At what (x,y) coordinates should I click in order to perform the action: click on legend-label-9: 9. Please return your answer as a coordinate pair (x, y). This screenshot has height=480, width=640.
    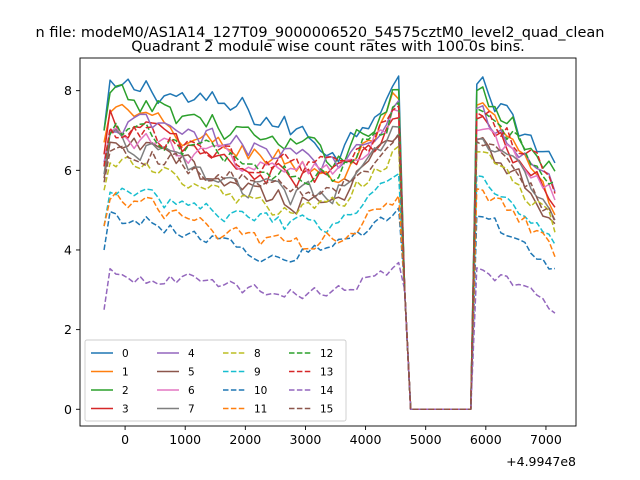
    Looking at the image, I should click on (257, 373).